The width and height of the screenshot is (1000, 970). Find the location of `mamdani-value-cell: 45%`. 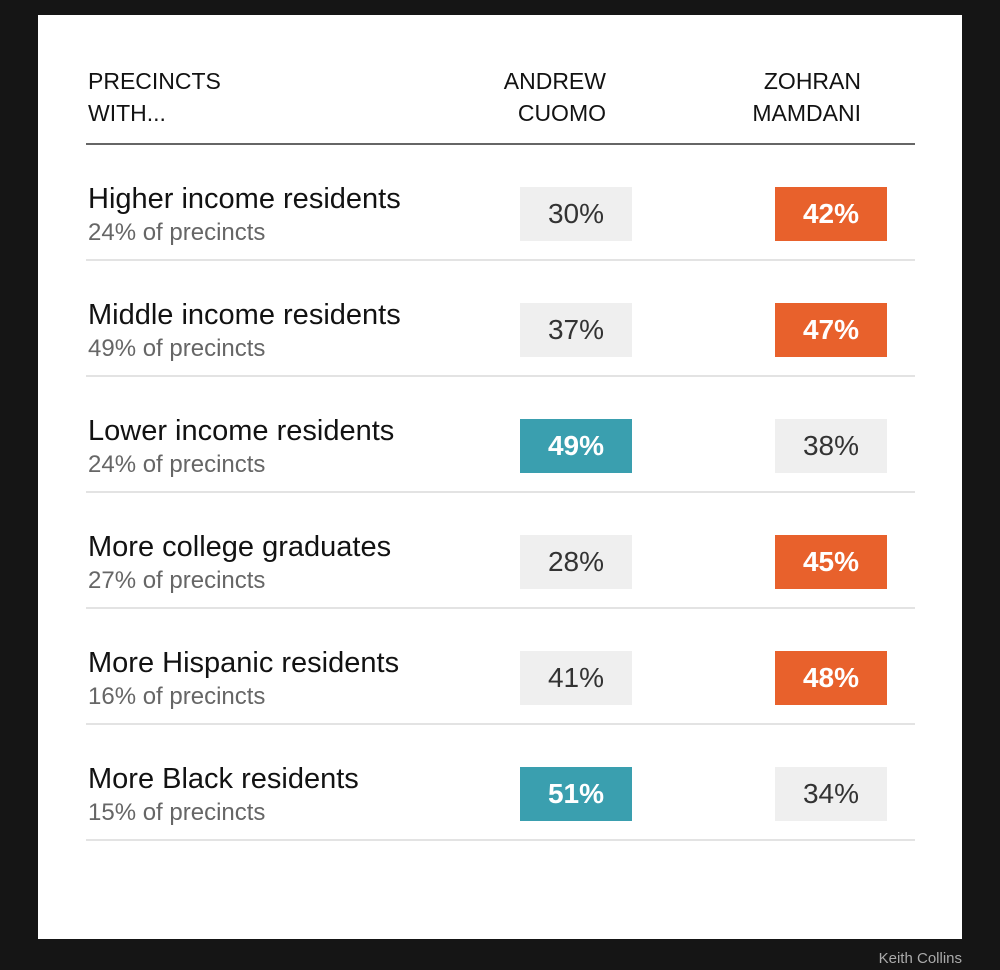

mamdani-value-cell: 45% is located at coordinates (831, 562).